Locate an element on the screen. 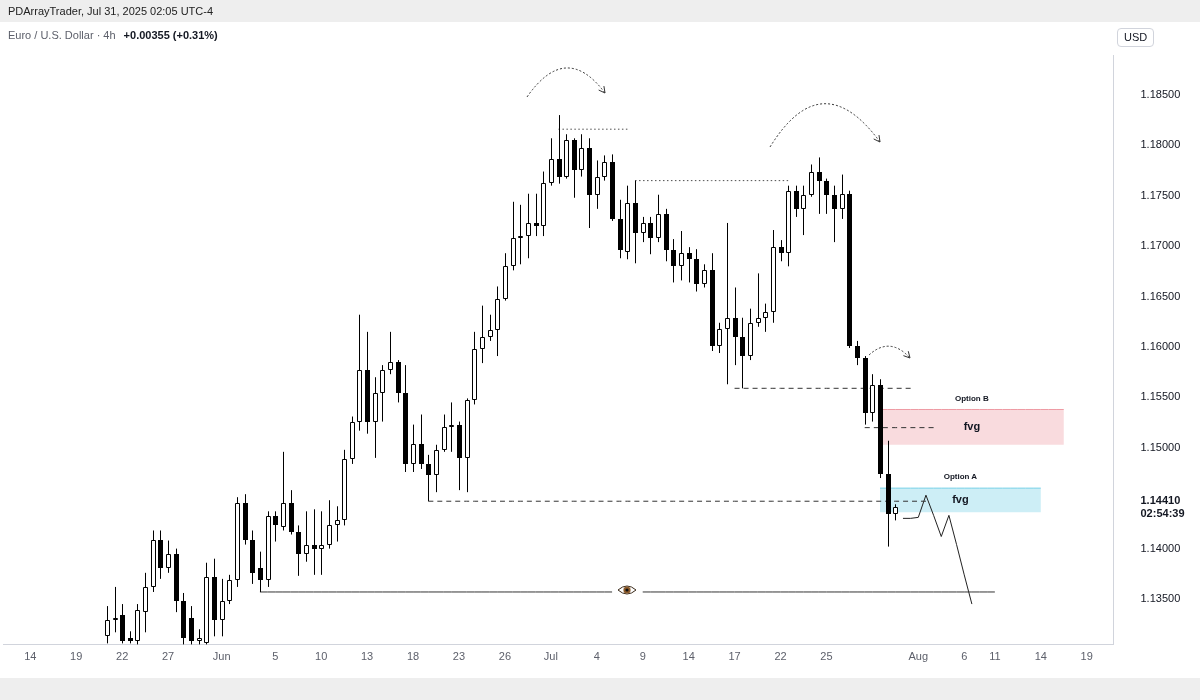 Image resolution: width=1200 pixels, height=700 pixels. y-tick-label: 1.14410 02:54:39 is located at coordinates (1162, 506).